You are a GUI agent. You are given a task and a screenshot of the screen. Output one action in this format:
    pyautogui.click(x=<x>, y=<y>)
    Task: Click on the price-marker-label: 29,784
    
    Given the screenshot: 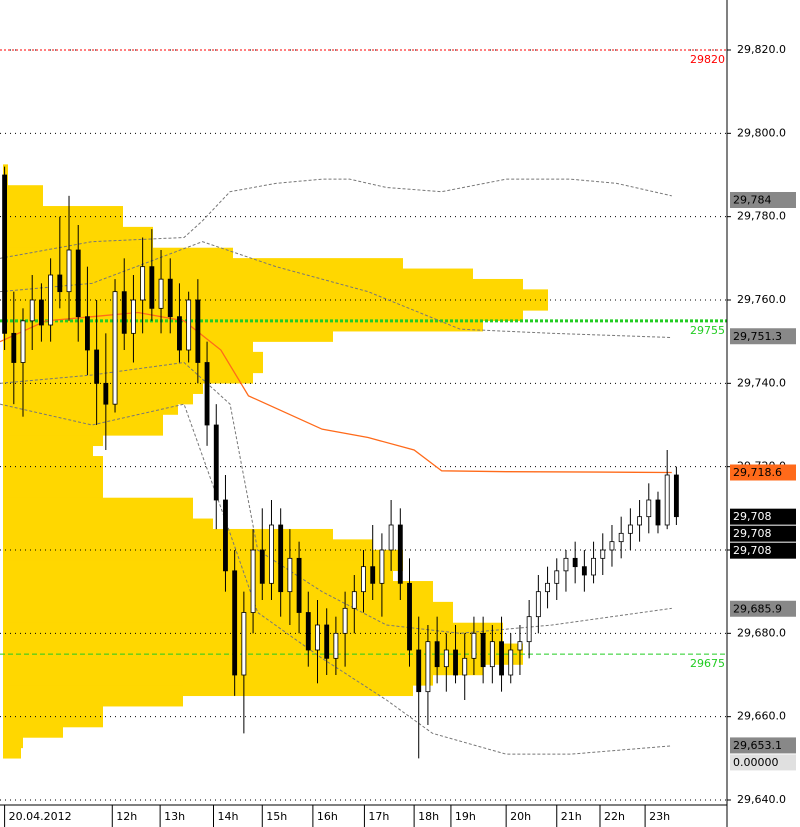 What is the action you would take?
    pyautogui.click(x=752, y=200)
    